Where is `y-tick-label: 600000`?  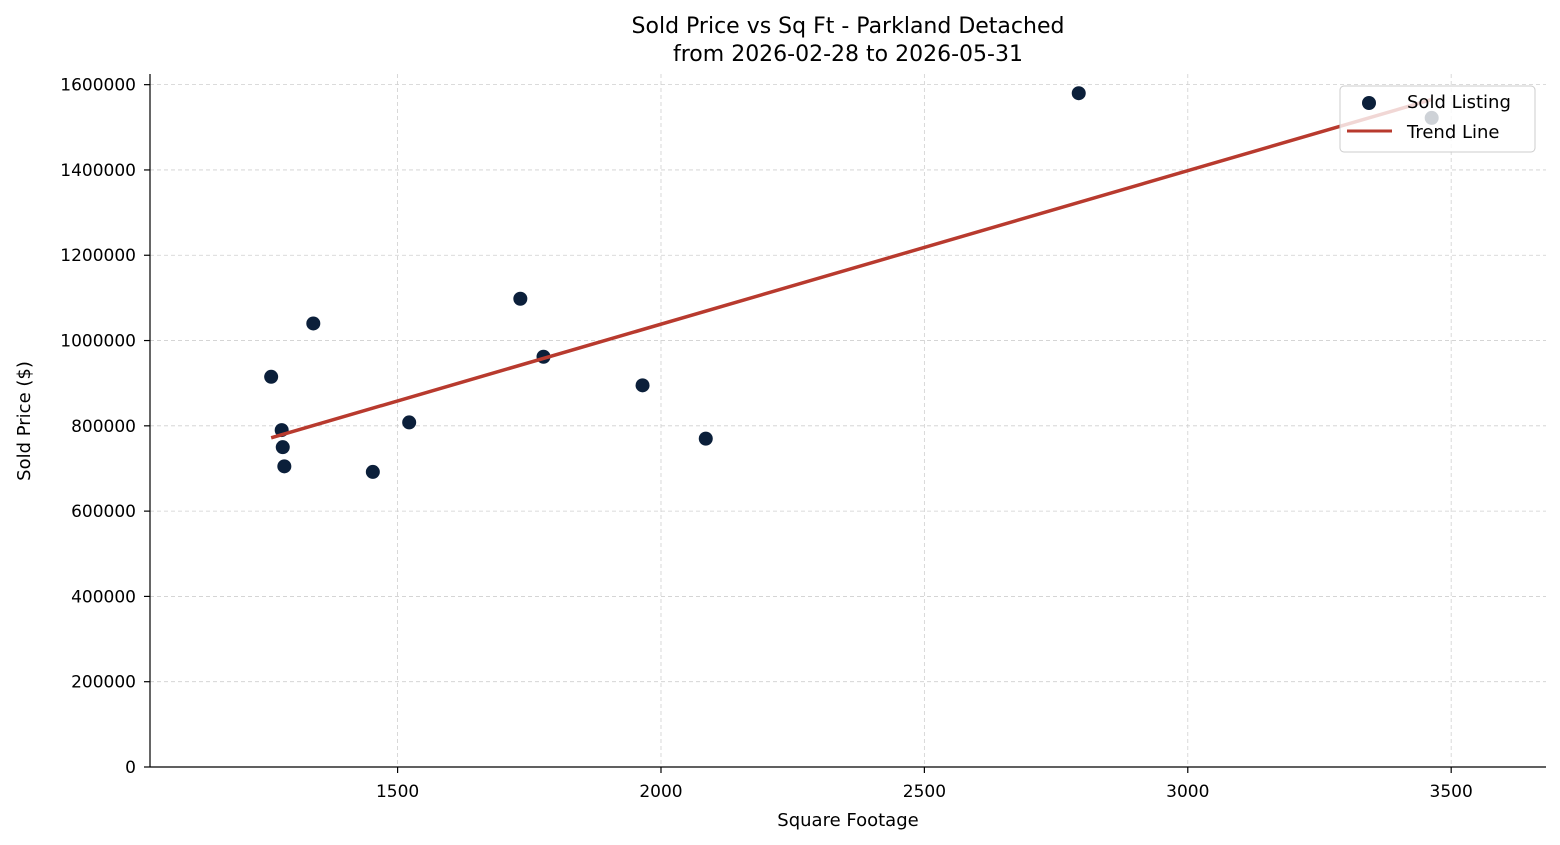 y-tick-label: 600000 is located at coordinates (103, 512).